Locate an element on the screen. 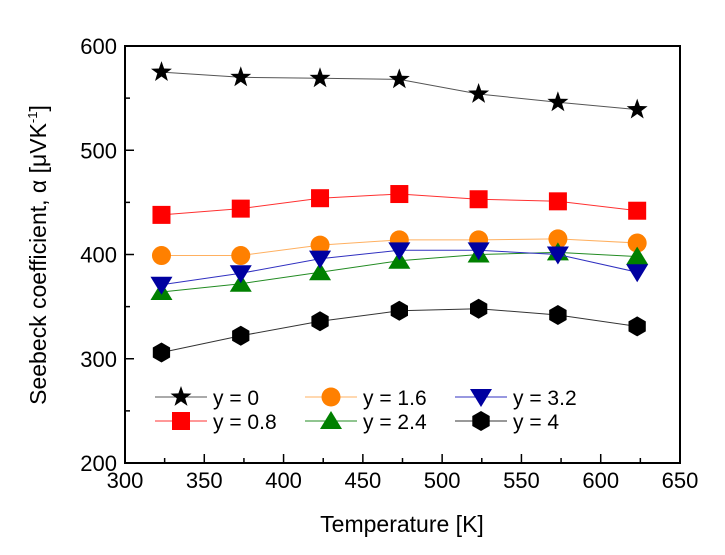  x-tick-label: 500 is located at coordinates (442, 480).